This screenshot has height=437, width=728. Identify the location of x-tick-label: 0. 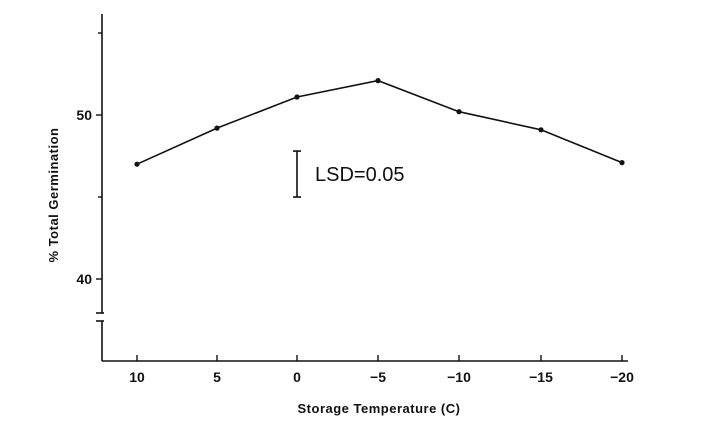
(297, 377).